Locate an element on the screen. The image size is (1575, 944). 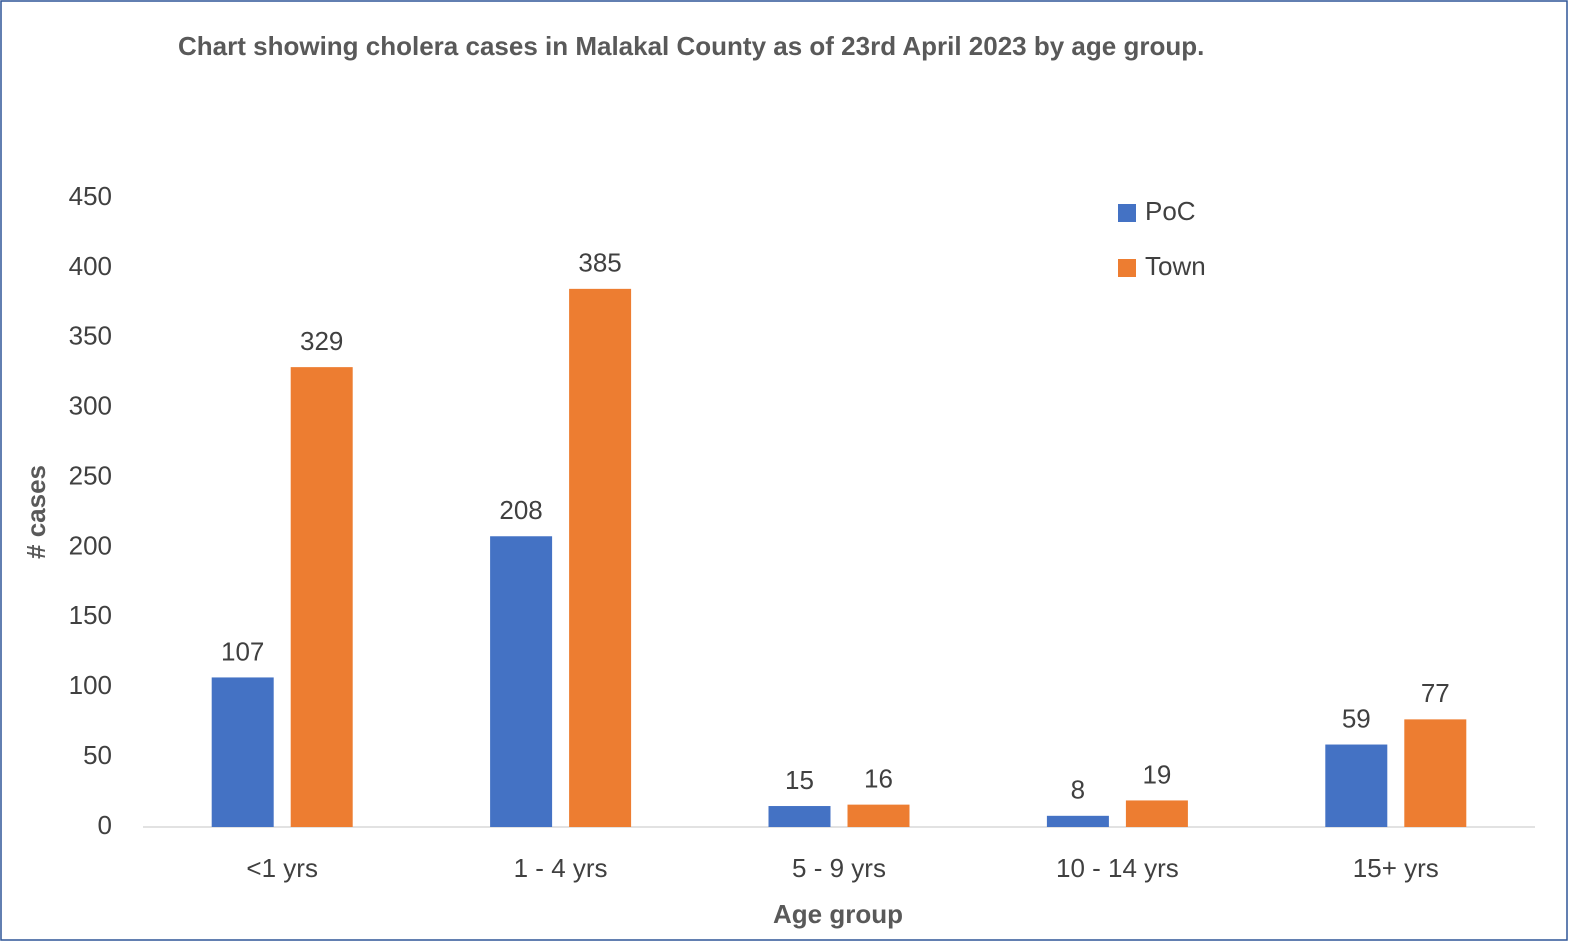
data-label: 19 is located at coordinates (1156, 774).